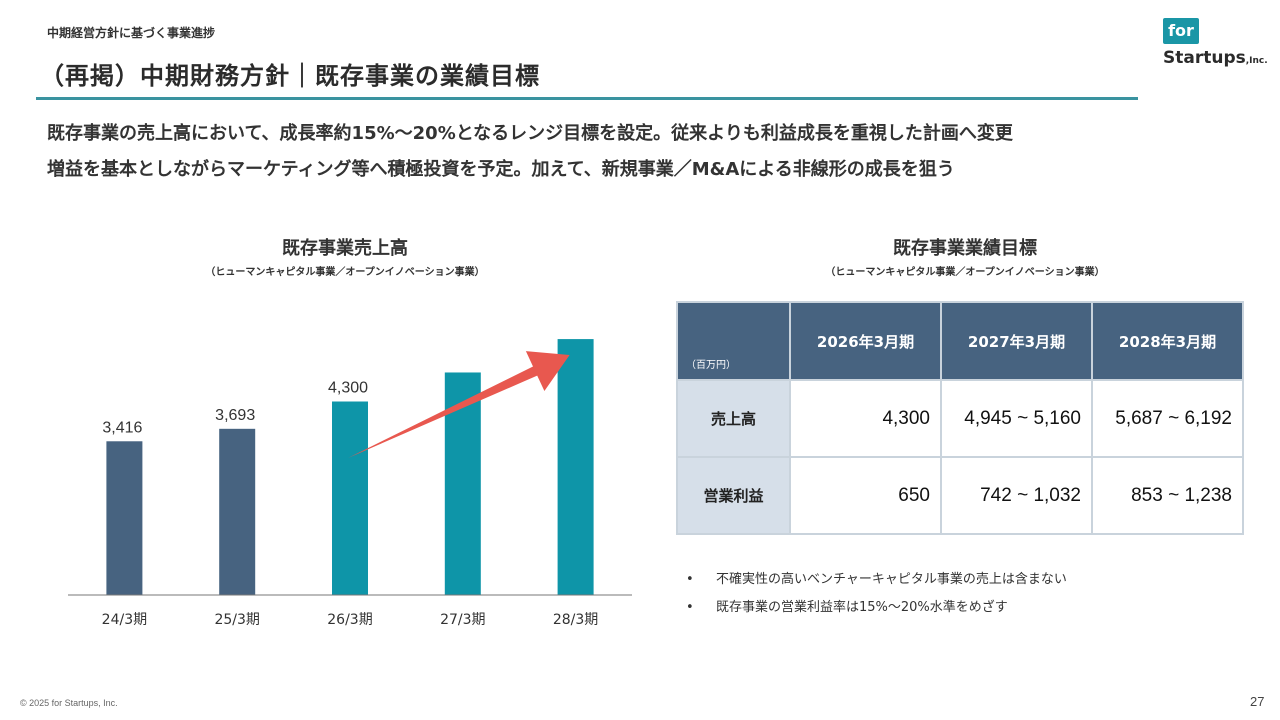 This screenshot has width=1280, height=720. Describe the element at coordinates (862, 607) in the screenshot. I see `note-text: 既存事業の営業利益率は15%～20%水準をめざす` at that location.